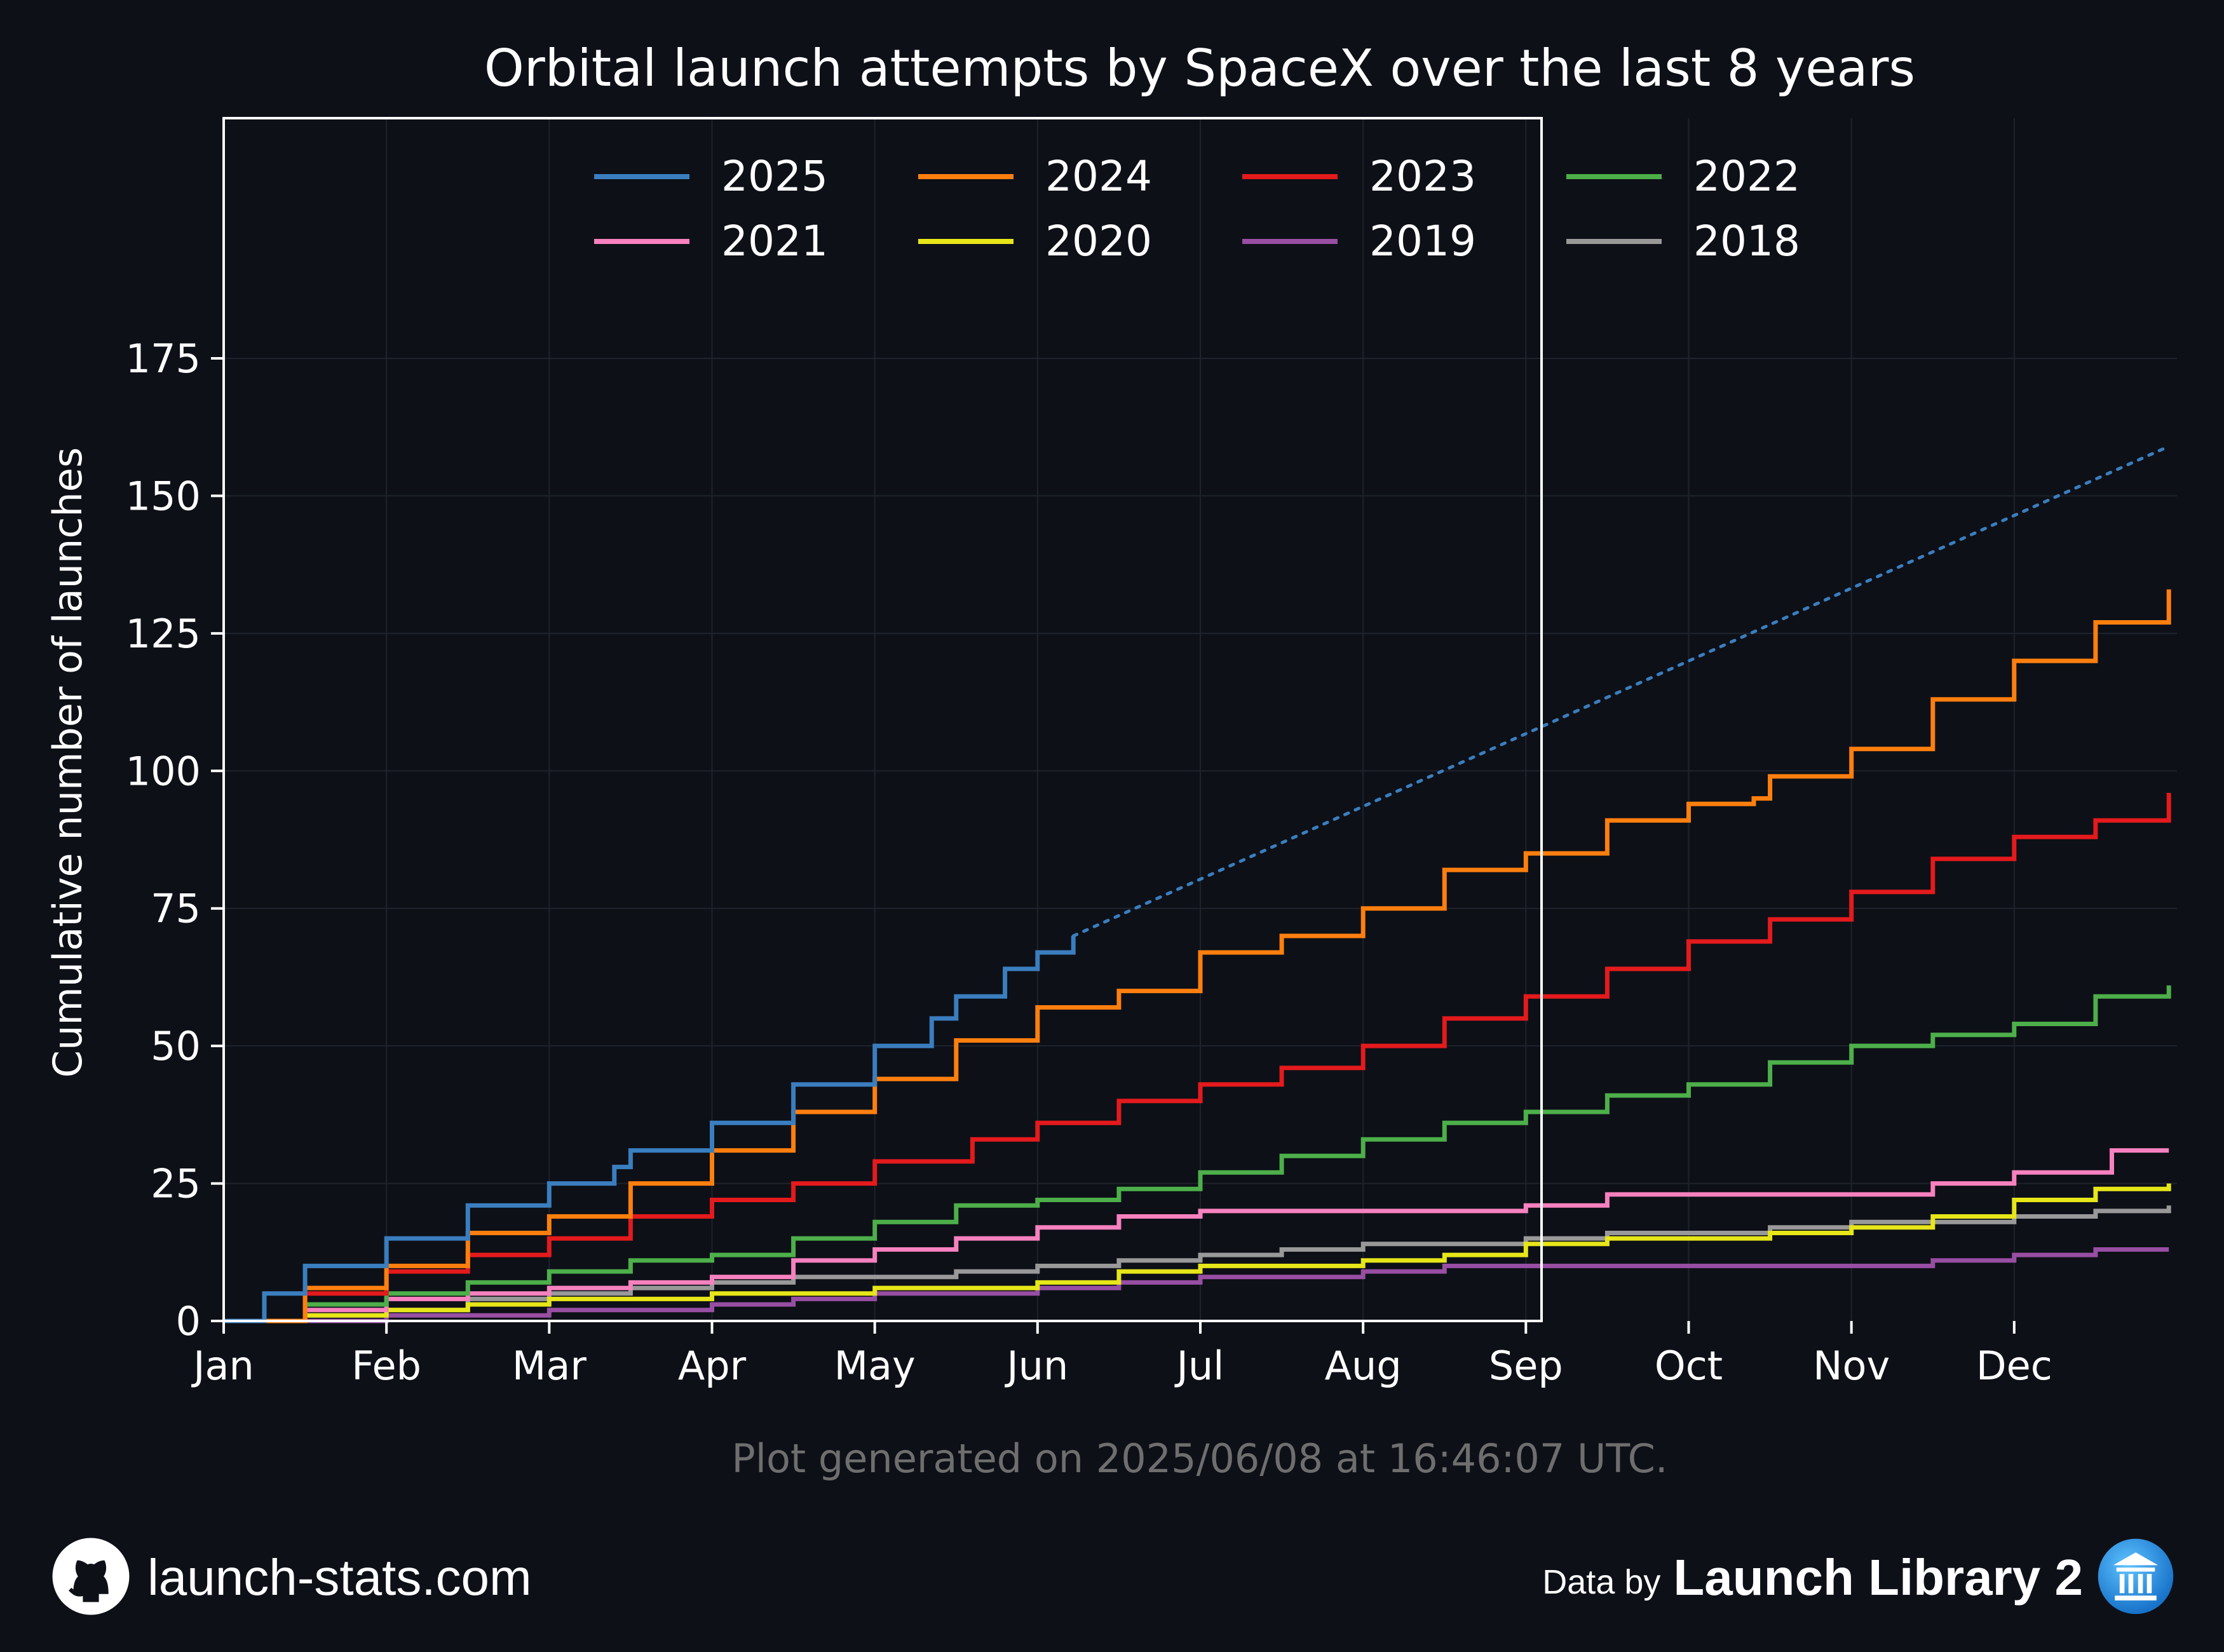  Describe the element at coordinates (176, 1046) in the screenshot. I see `y-tick-label: 50` at that location.